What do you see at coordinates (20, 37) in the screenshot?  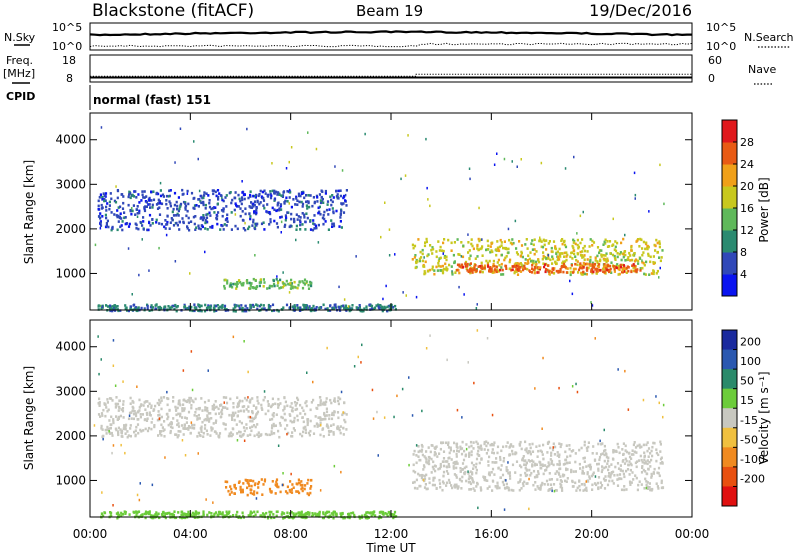 I see `nsky-label: N.Sky` at bounding box center [20, 37].